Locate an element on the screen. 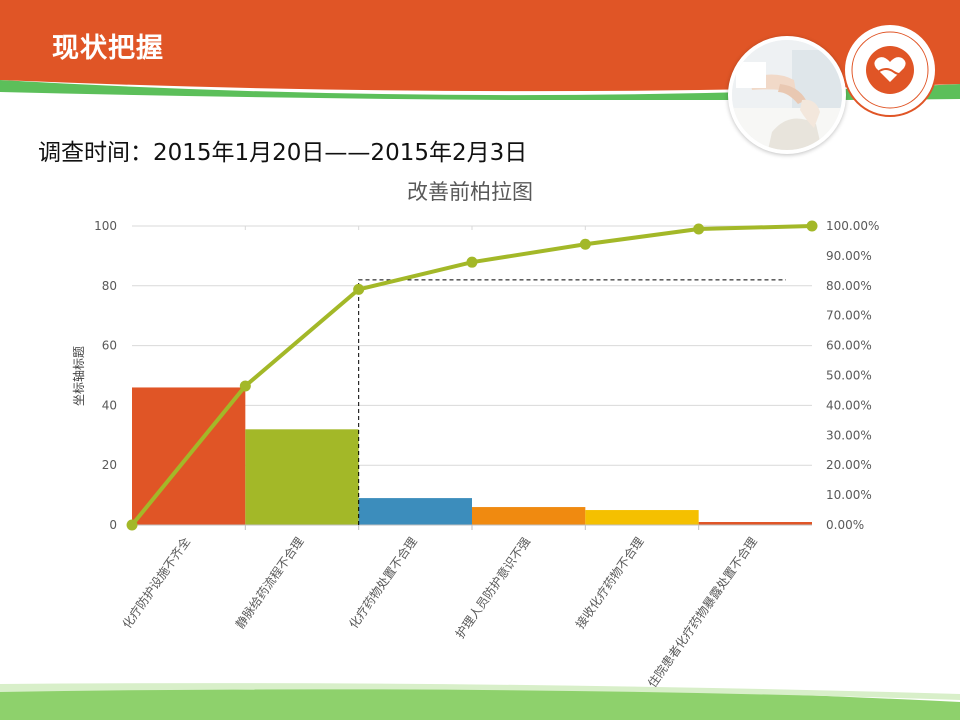 The image size is (960, 720). y2-tick-label: 10.00% is located at coordinates (849, 495).